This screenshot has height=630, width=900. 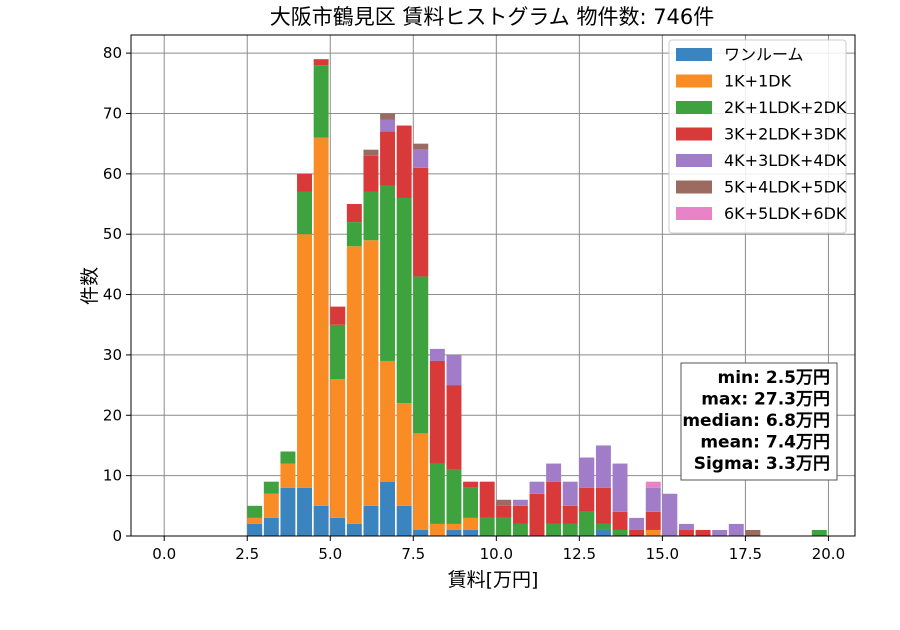 What do you see at coordinates (493, 580) in the screenshot?
I see `x-axis-label: 賃料[万円]` at bounding box center [493, 580].